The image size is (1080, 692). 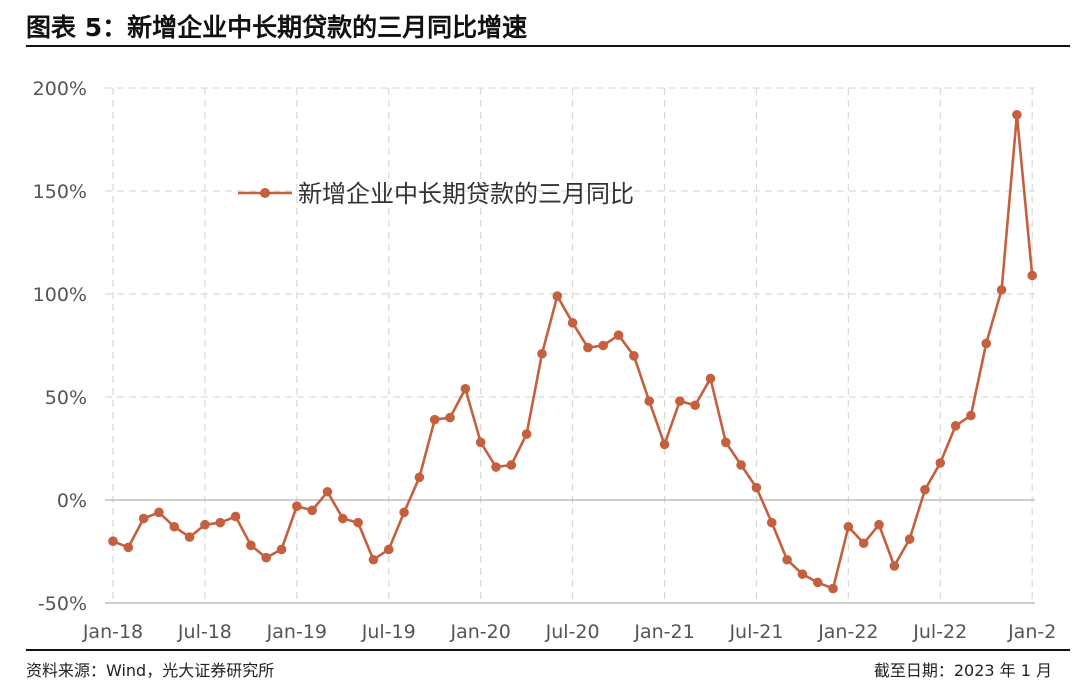 What do you see at coordinates (296, 632) in the screenshot?
I see `x-tick-label: Jan-19` at bounding box center [296, 632].